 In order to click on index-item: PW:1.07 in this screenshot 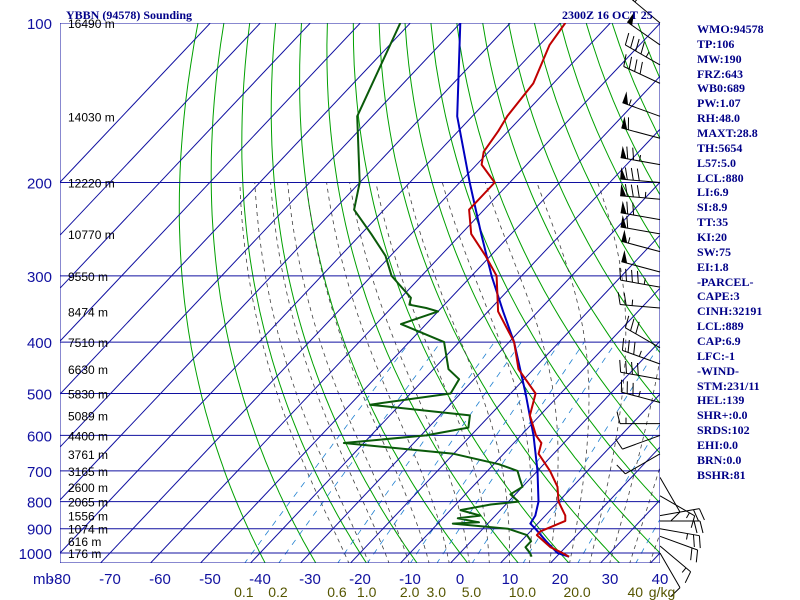, I will do `click(719, 103)`.